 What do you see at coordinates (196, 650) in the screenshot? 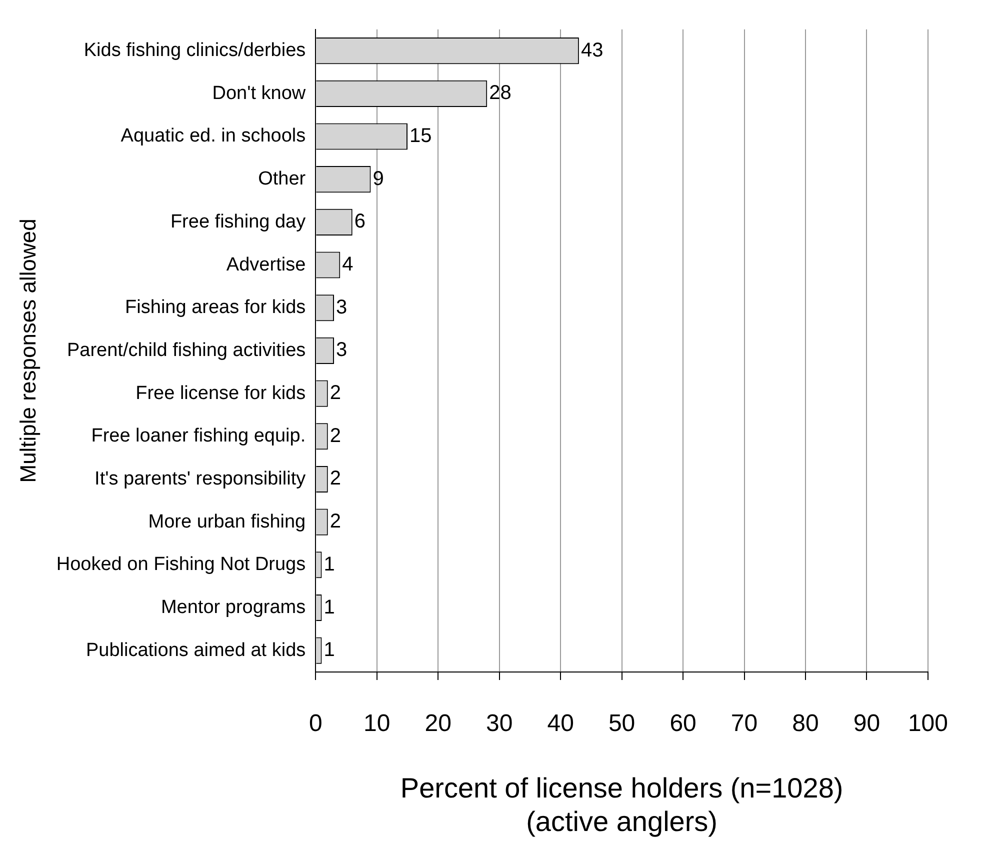
I see `y-tick-label: Publications aimed at kids` at bounding box center [196, 650].